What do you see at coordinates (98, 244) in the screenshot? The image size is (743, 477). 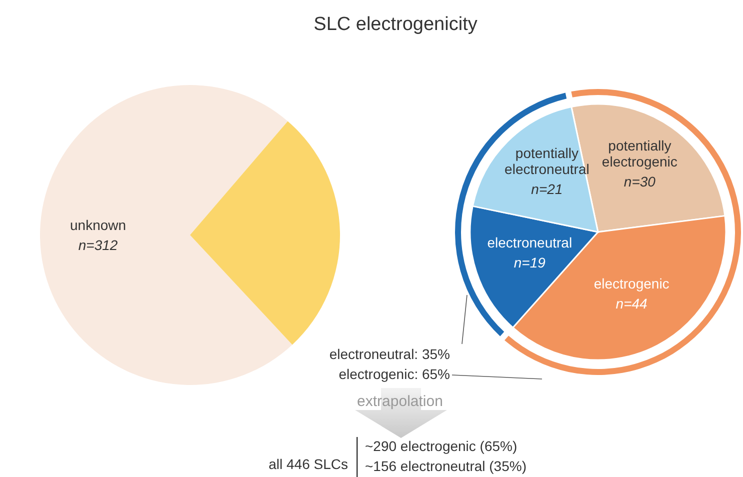 I see `data-label: n=312` at bounding box center [98, 244].